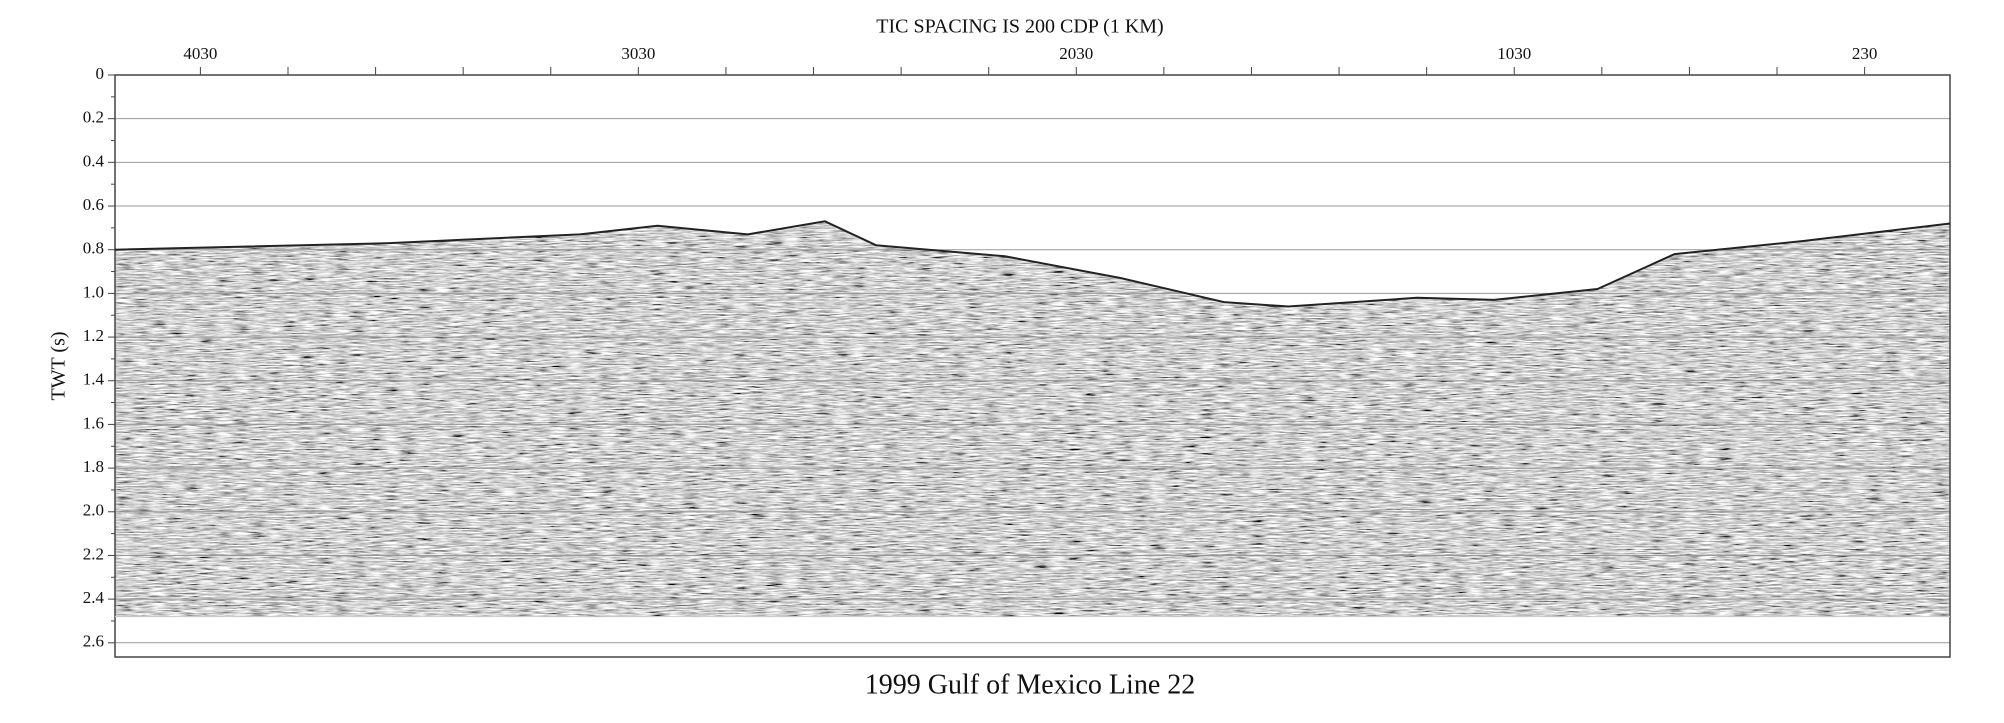 The image size is (2004, 723). Describe the element at coordinates (1865, 53) in the screenshot. I see `x-tick-label: 230` at that location.